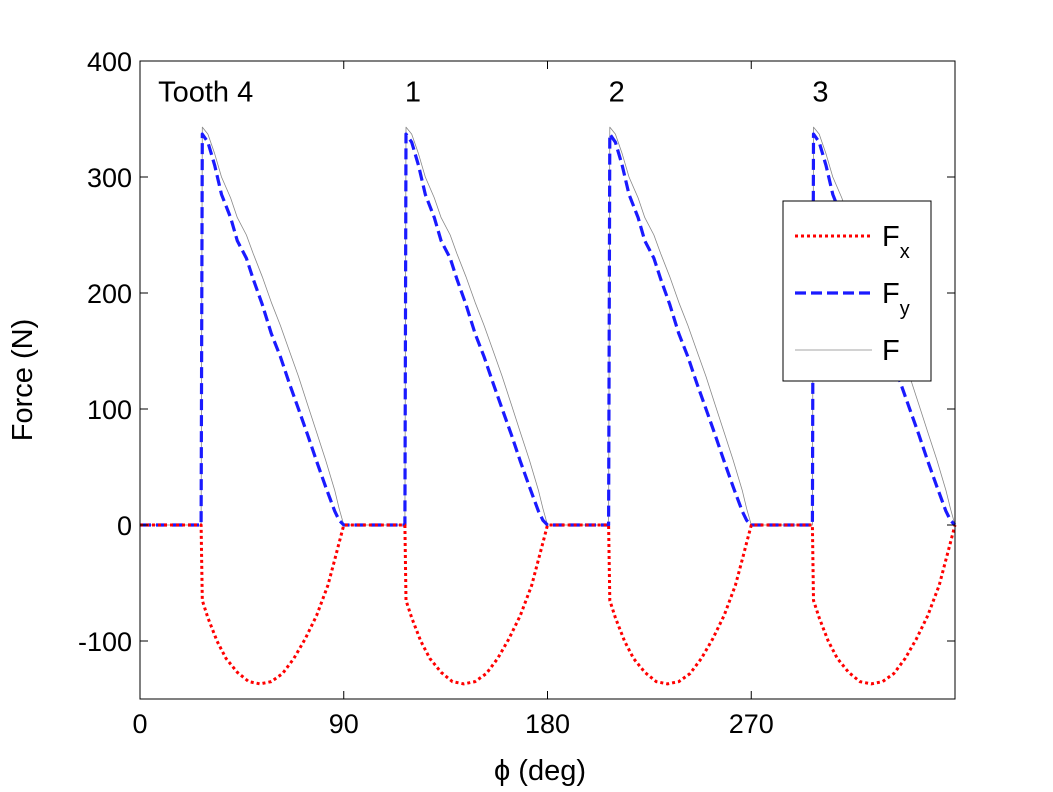 The image size is (1053, 792). I want to click on x-axis-symbol: ϕ, so click(502, 771).